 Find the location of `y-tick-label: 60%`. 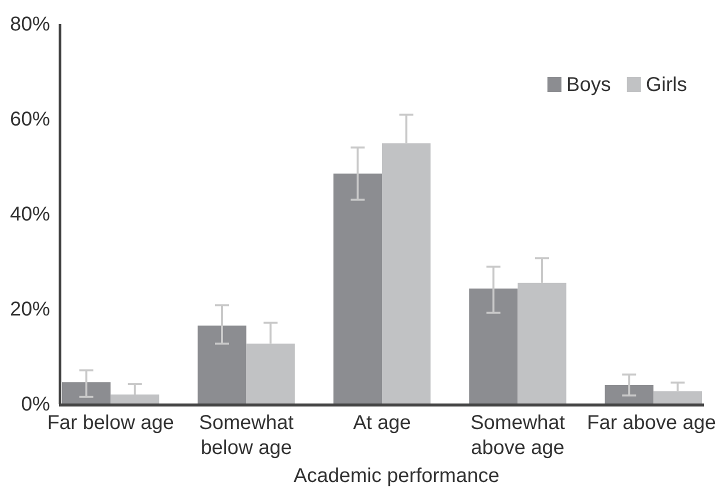

y-tick-label: 60% is located at coordinates (30, 119).